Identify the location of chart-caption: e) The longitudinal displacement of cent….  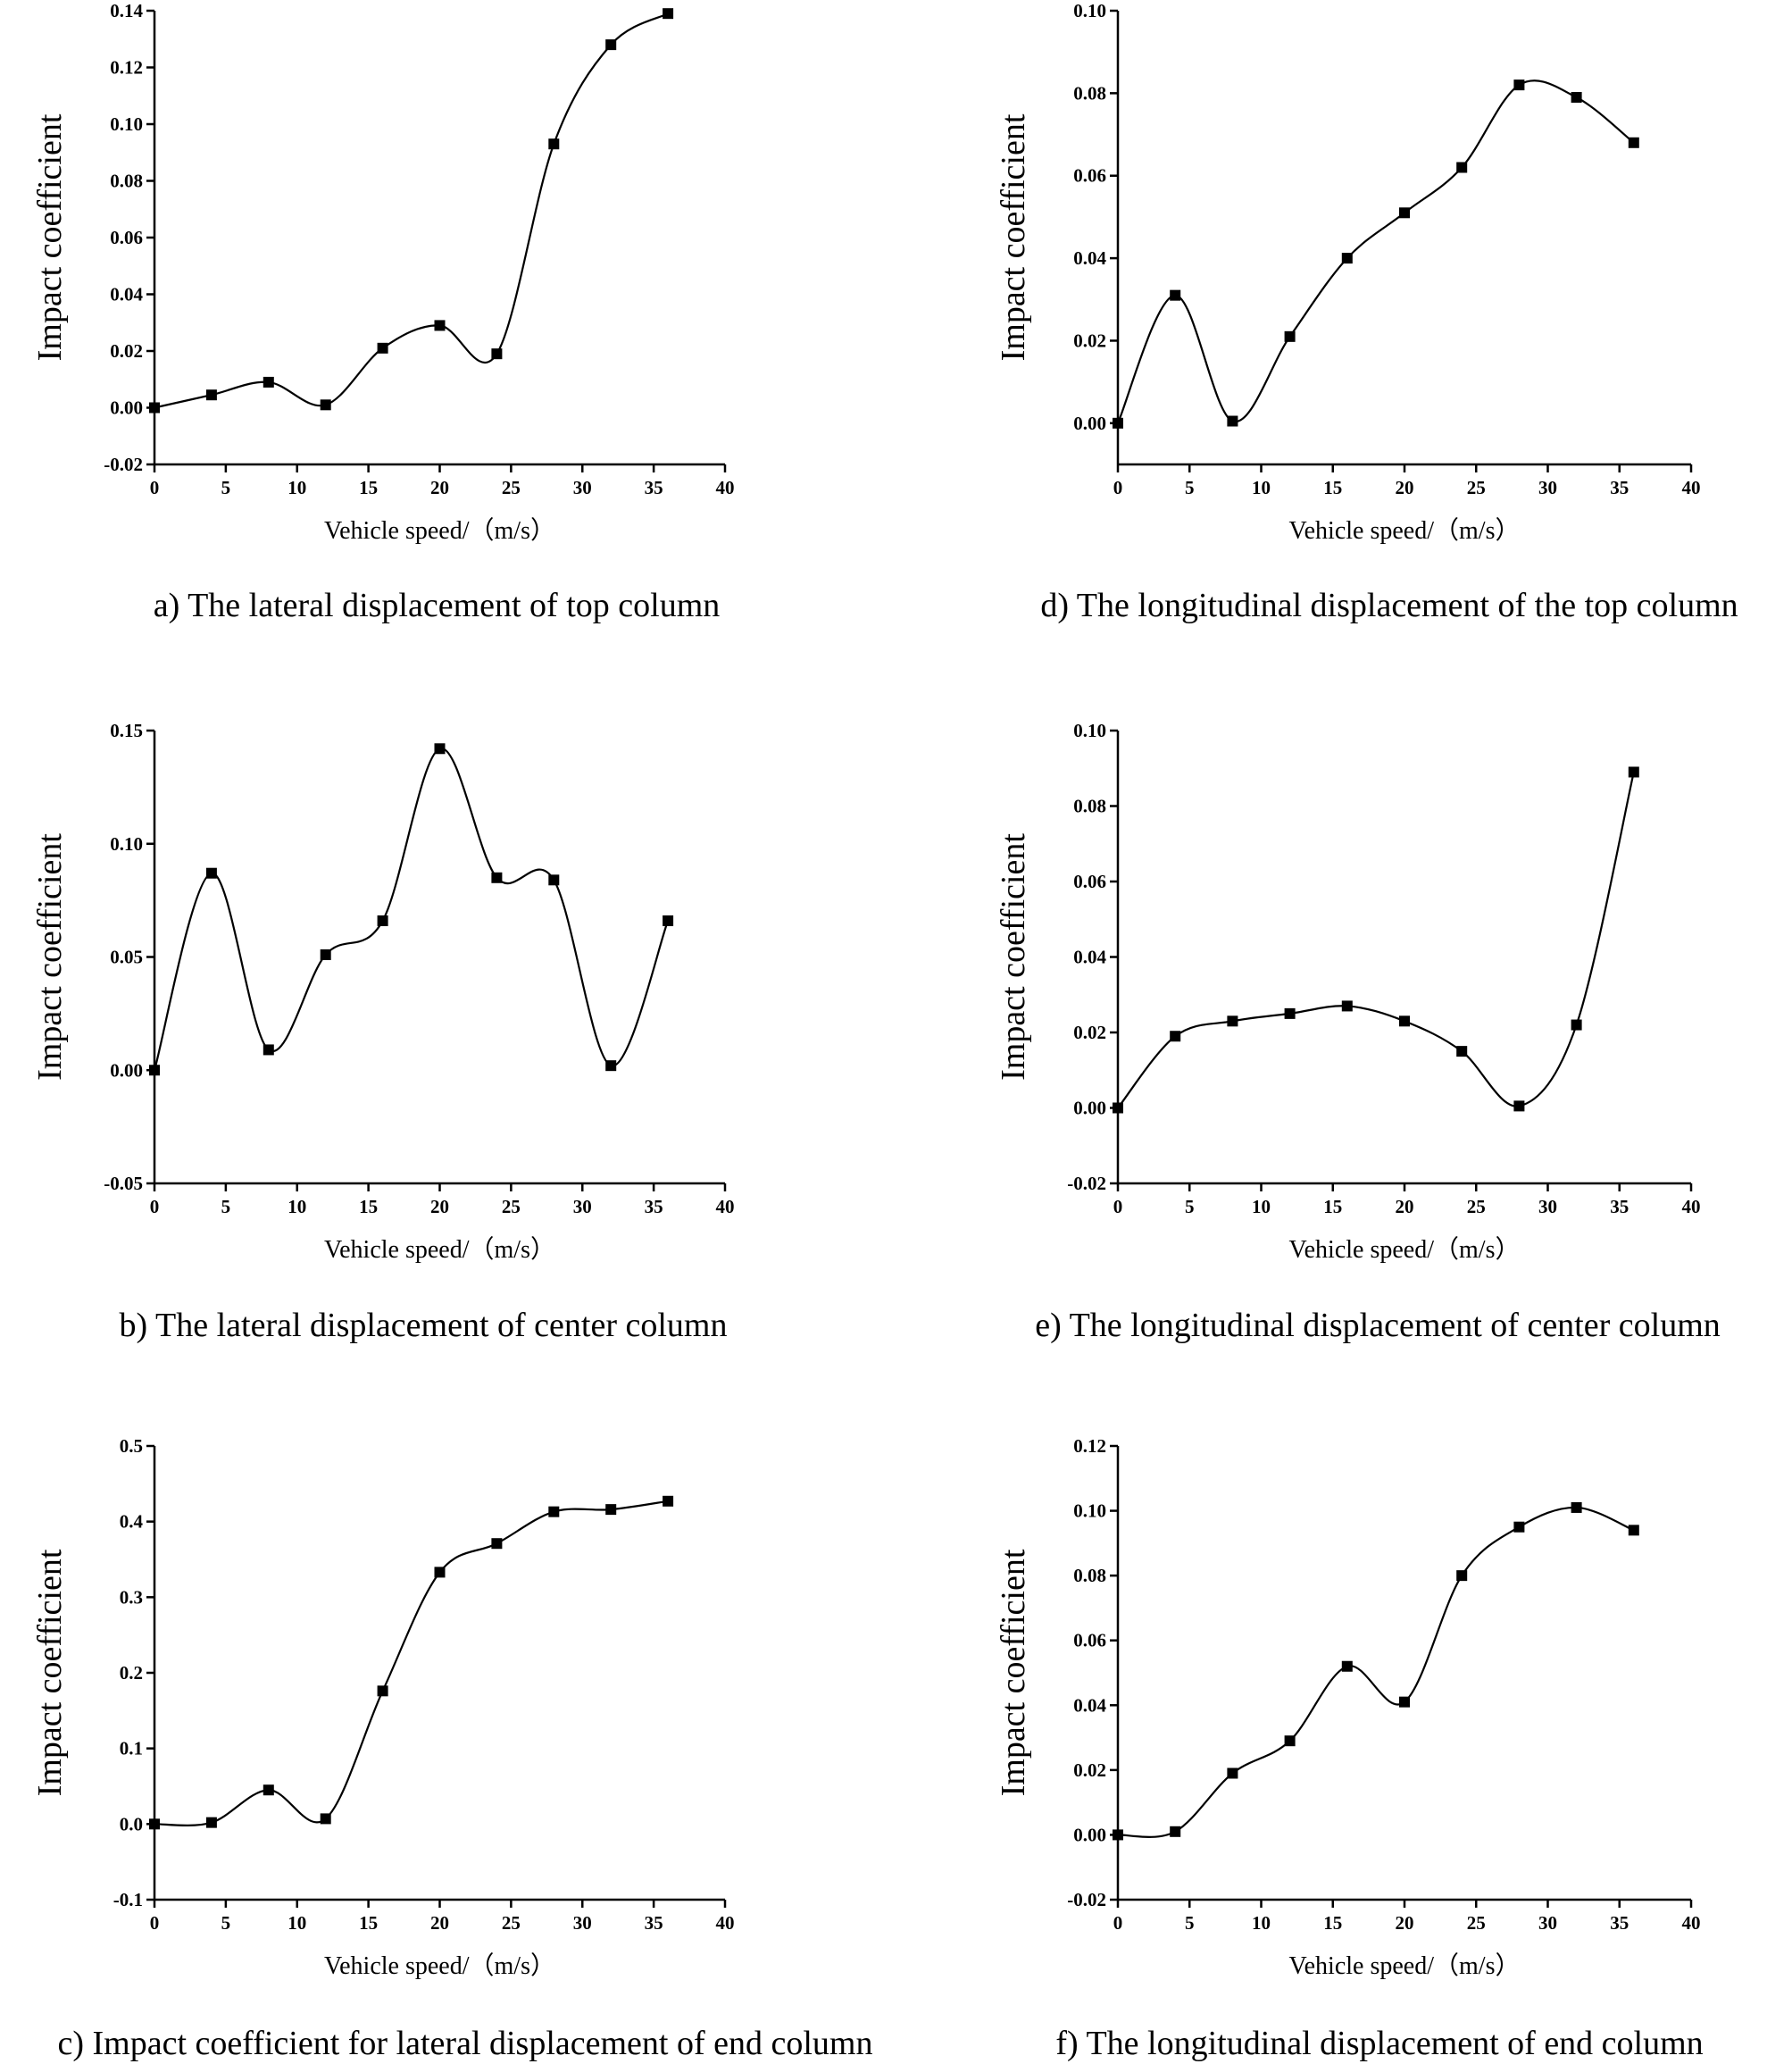
(1378, 1326).